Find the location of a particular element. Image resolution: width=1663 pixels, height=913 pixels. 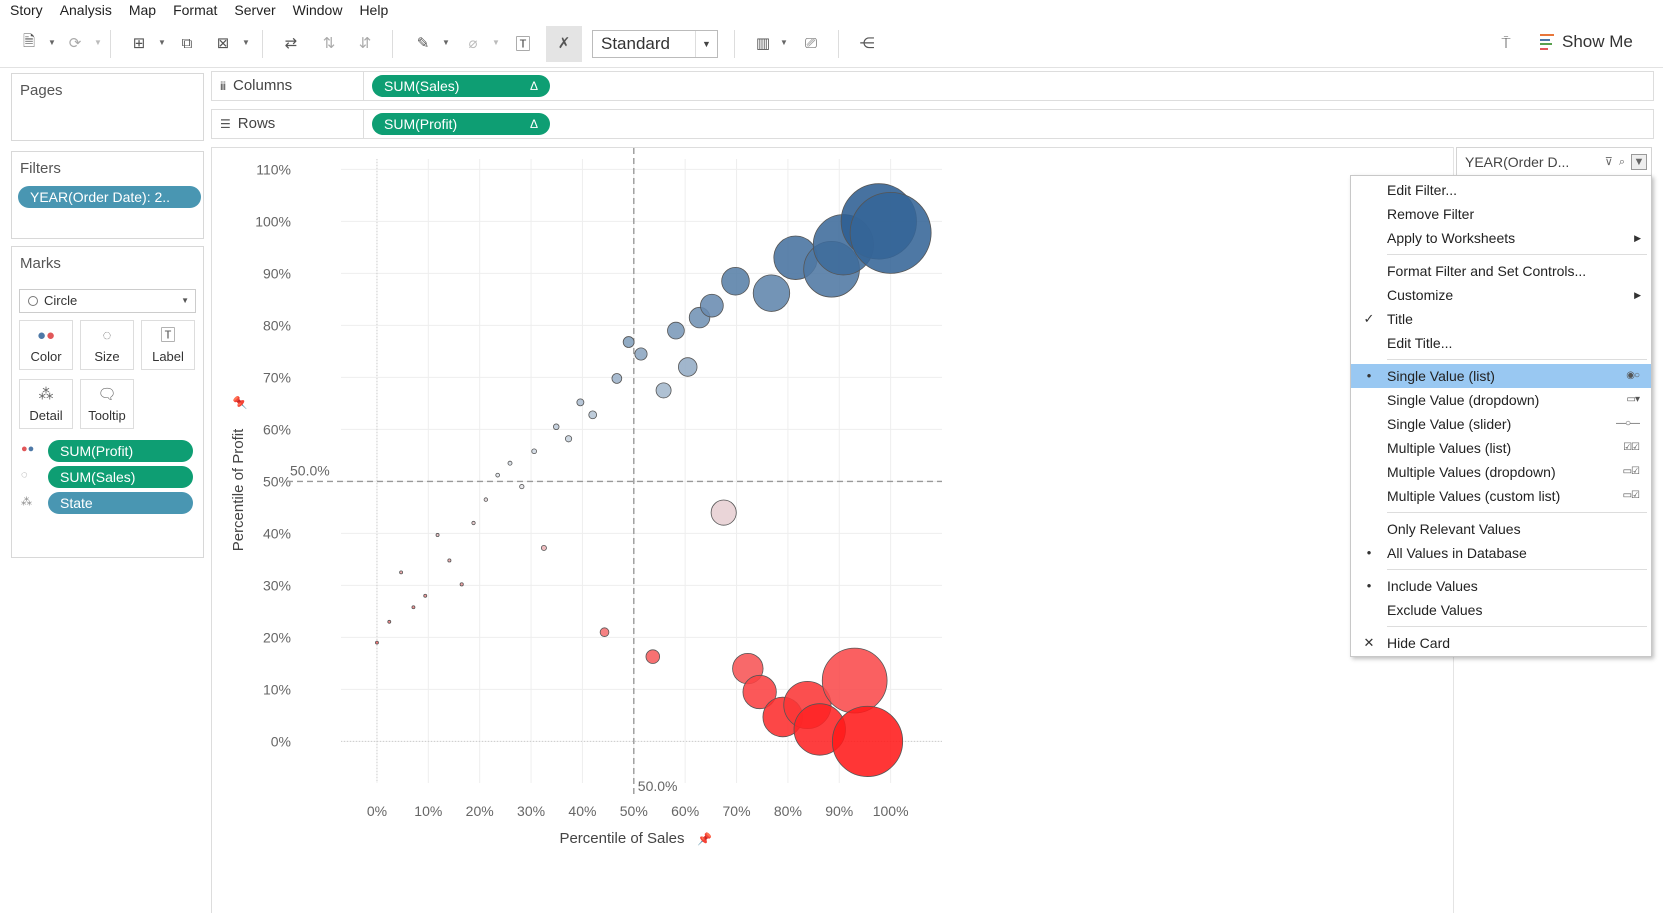

highlight-icon: ✎ is located at coordinates (423, 43).